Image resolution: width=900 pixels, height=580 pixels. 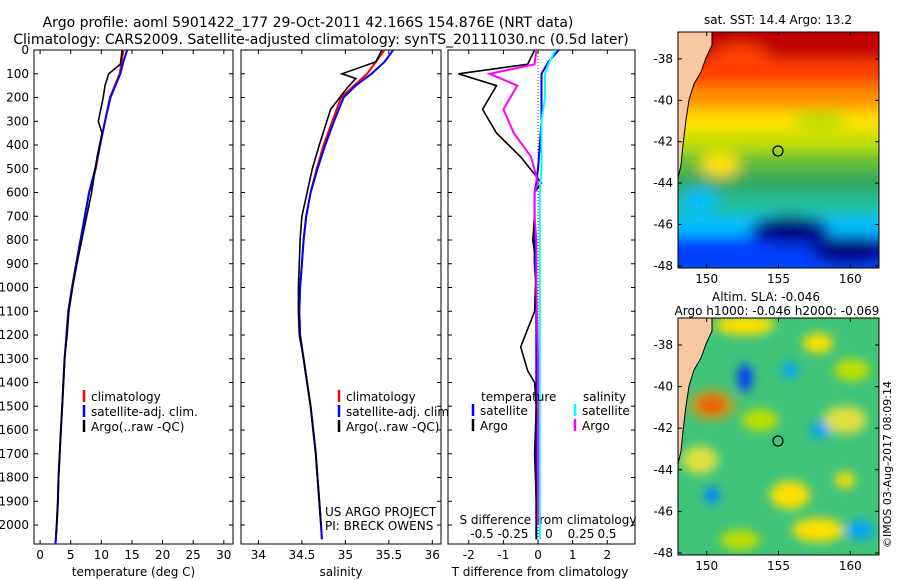 What do you see at coordinates (663, 100) in the screenshot?
I see `sst-map-lat-label: -40` at bounding box center [663, 100].